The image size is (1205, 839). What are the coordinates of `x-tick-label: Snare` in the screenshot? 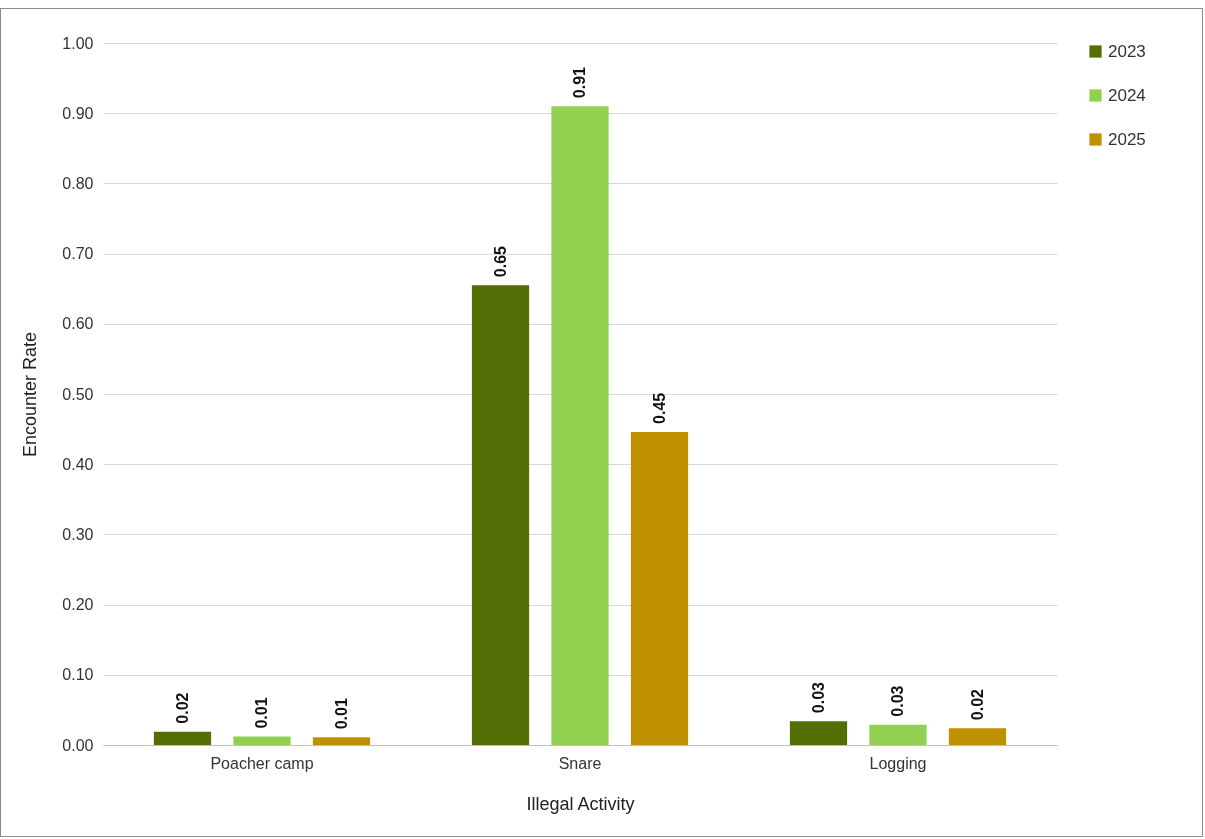 It's located at (580, 763).